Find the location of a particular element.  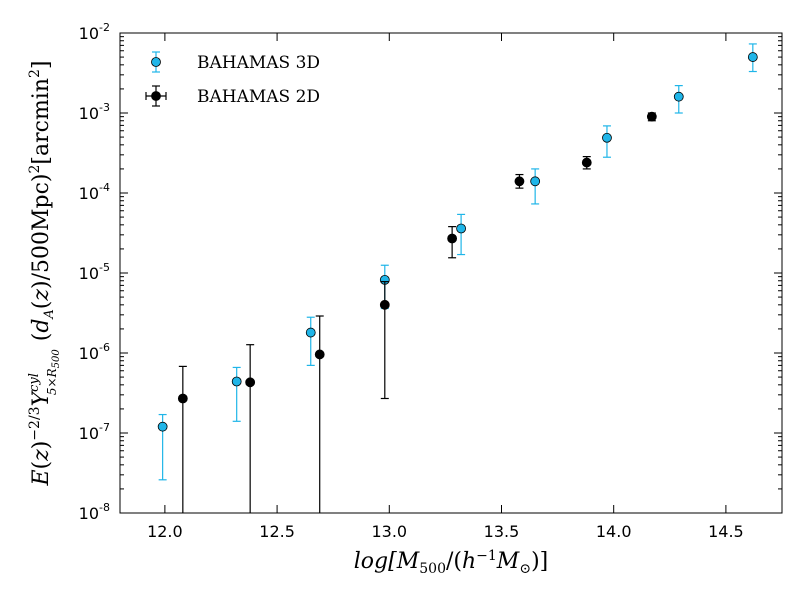

legend-label-2d: BAHAMAS 2D is located at coordinates (258, 97).